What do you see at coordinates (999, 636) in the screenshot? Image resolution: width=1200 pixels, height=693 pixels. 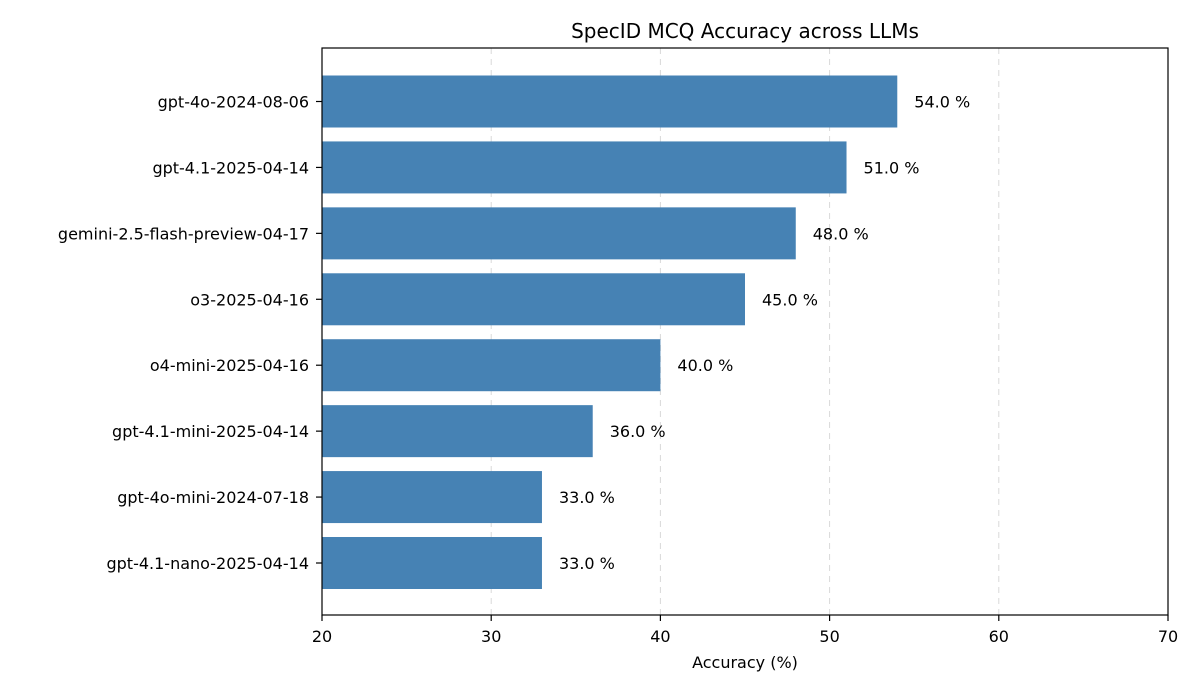 I see `x-tick-label: 60` at bounding box center [999, 636].